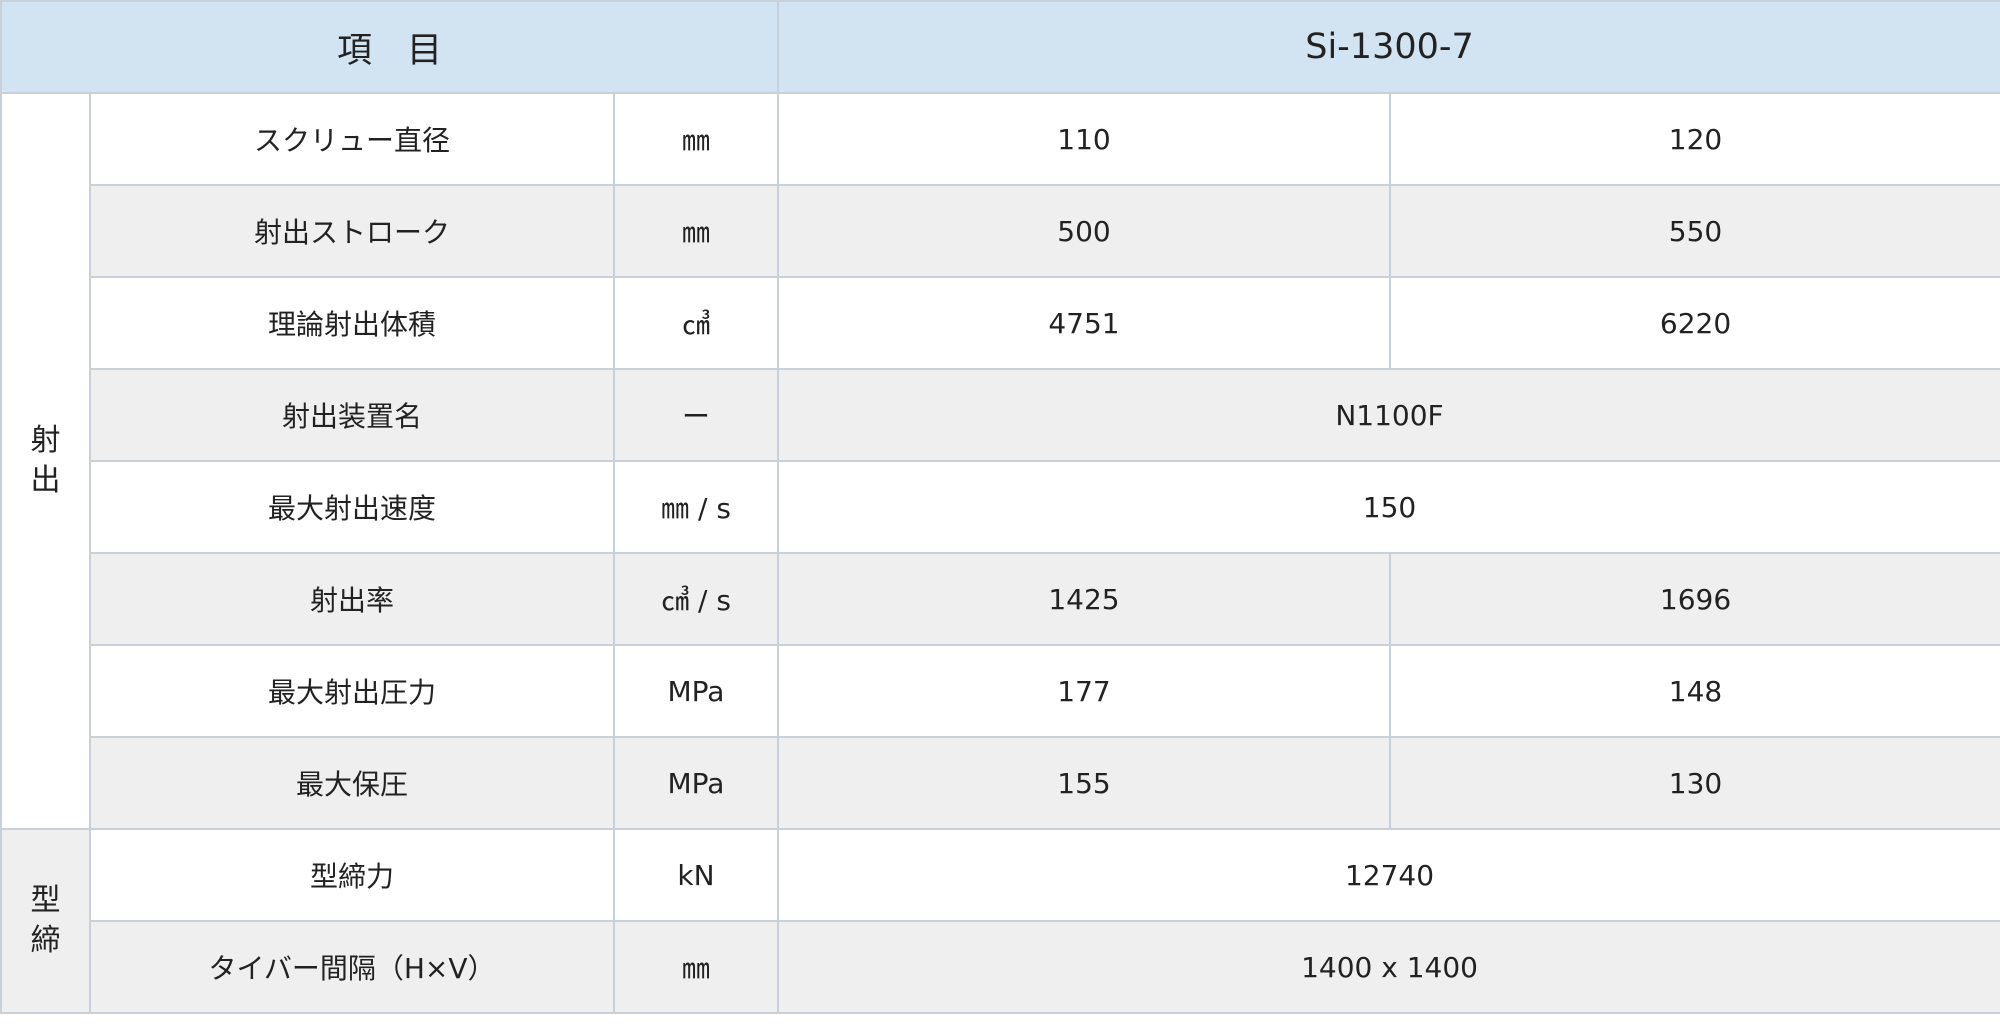 The height and width of the screenshot is (1036, 2000). I want to click on unit: ー, so click(696, 415).